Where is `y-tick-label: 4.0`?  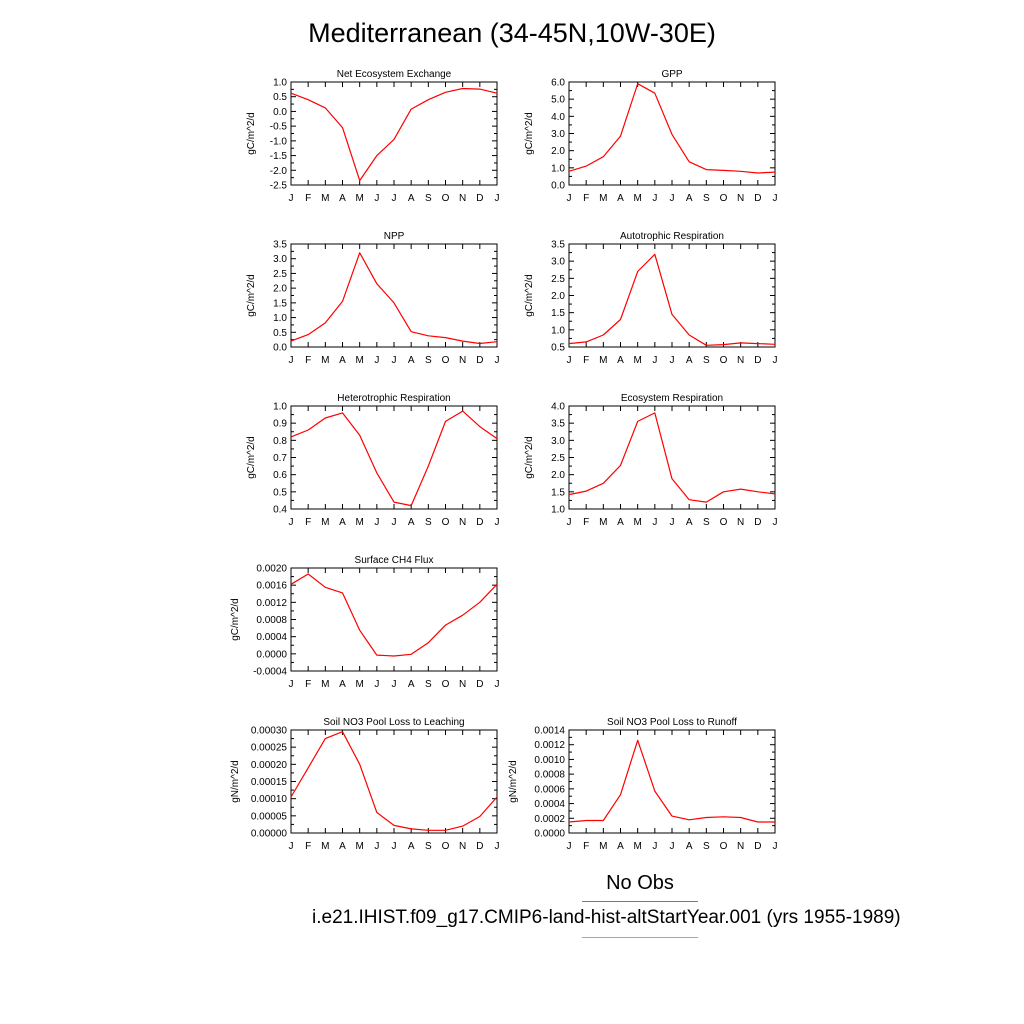 y-tick-label: 4.0 is located at coordinates (558, 407).